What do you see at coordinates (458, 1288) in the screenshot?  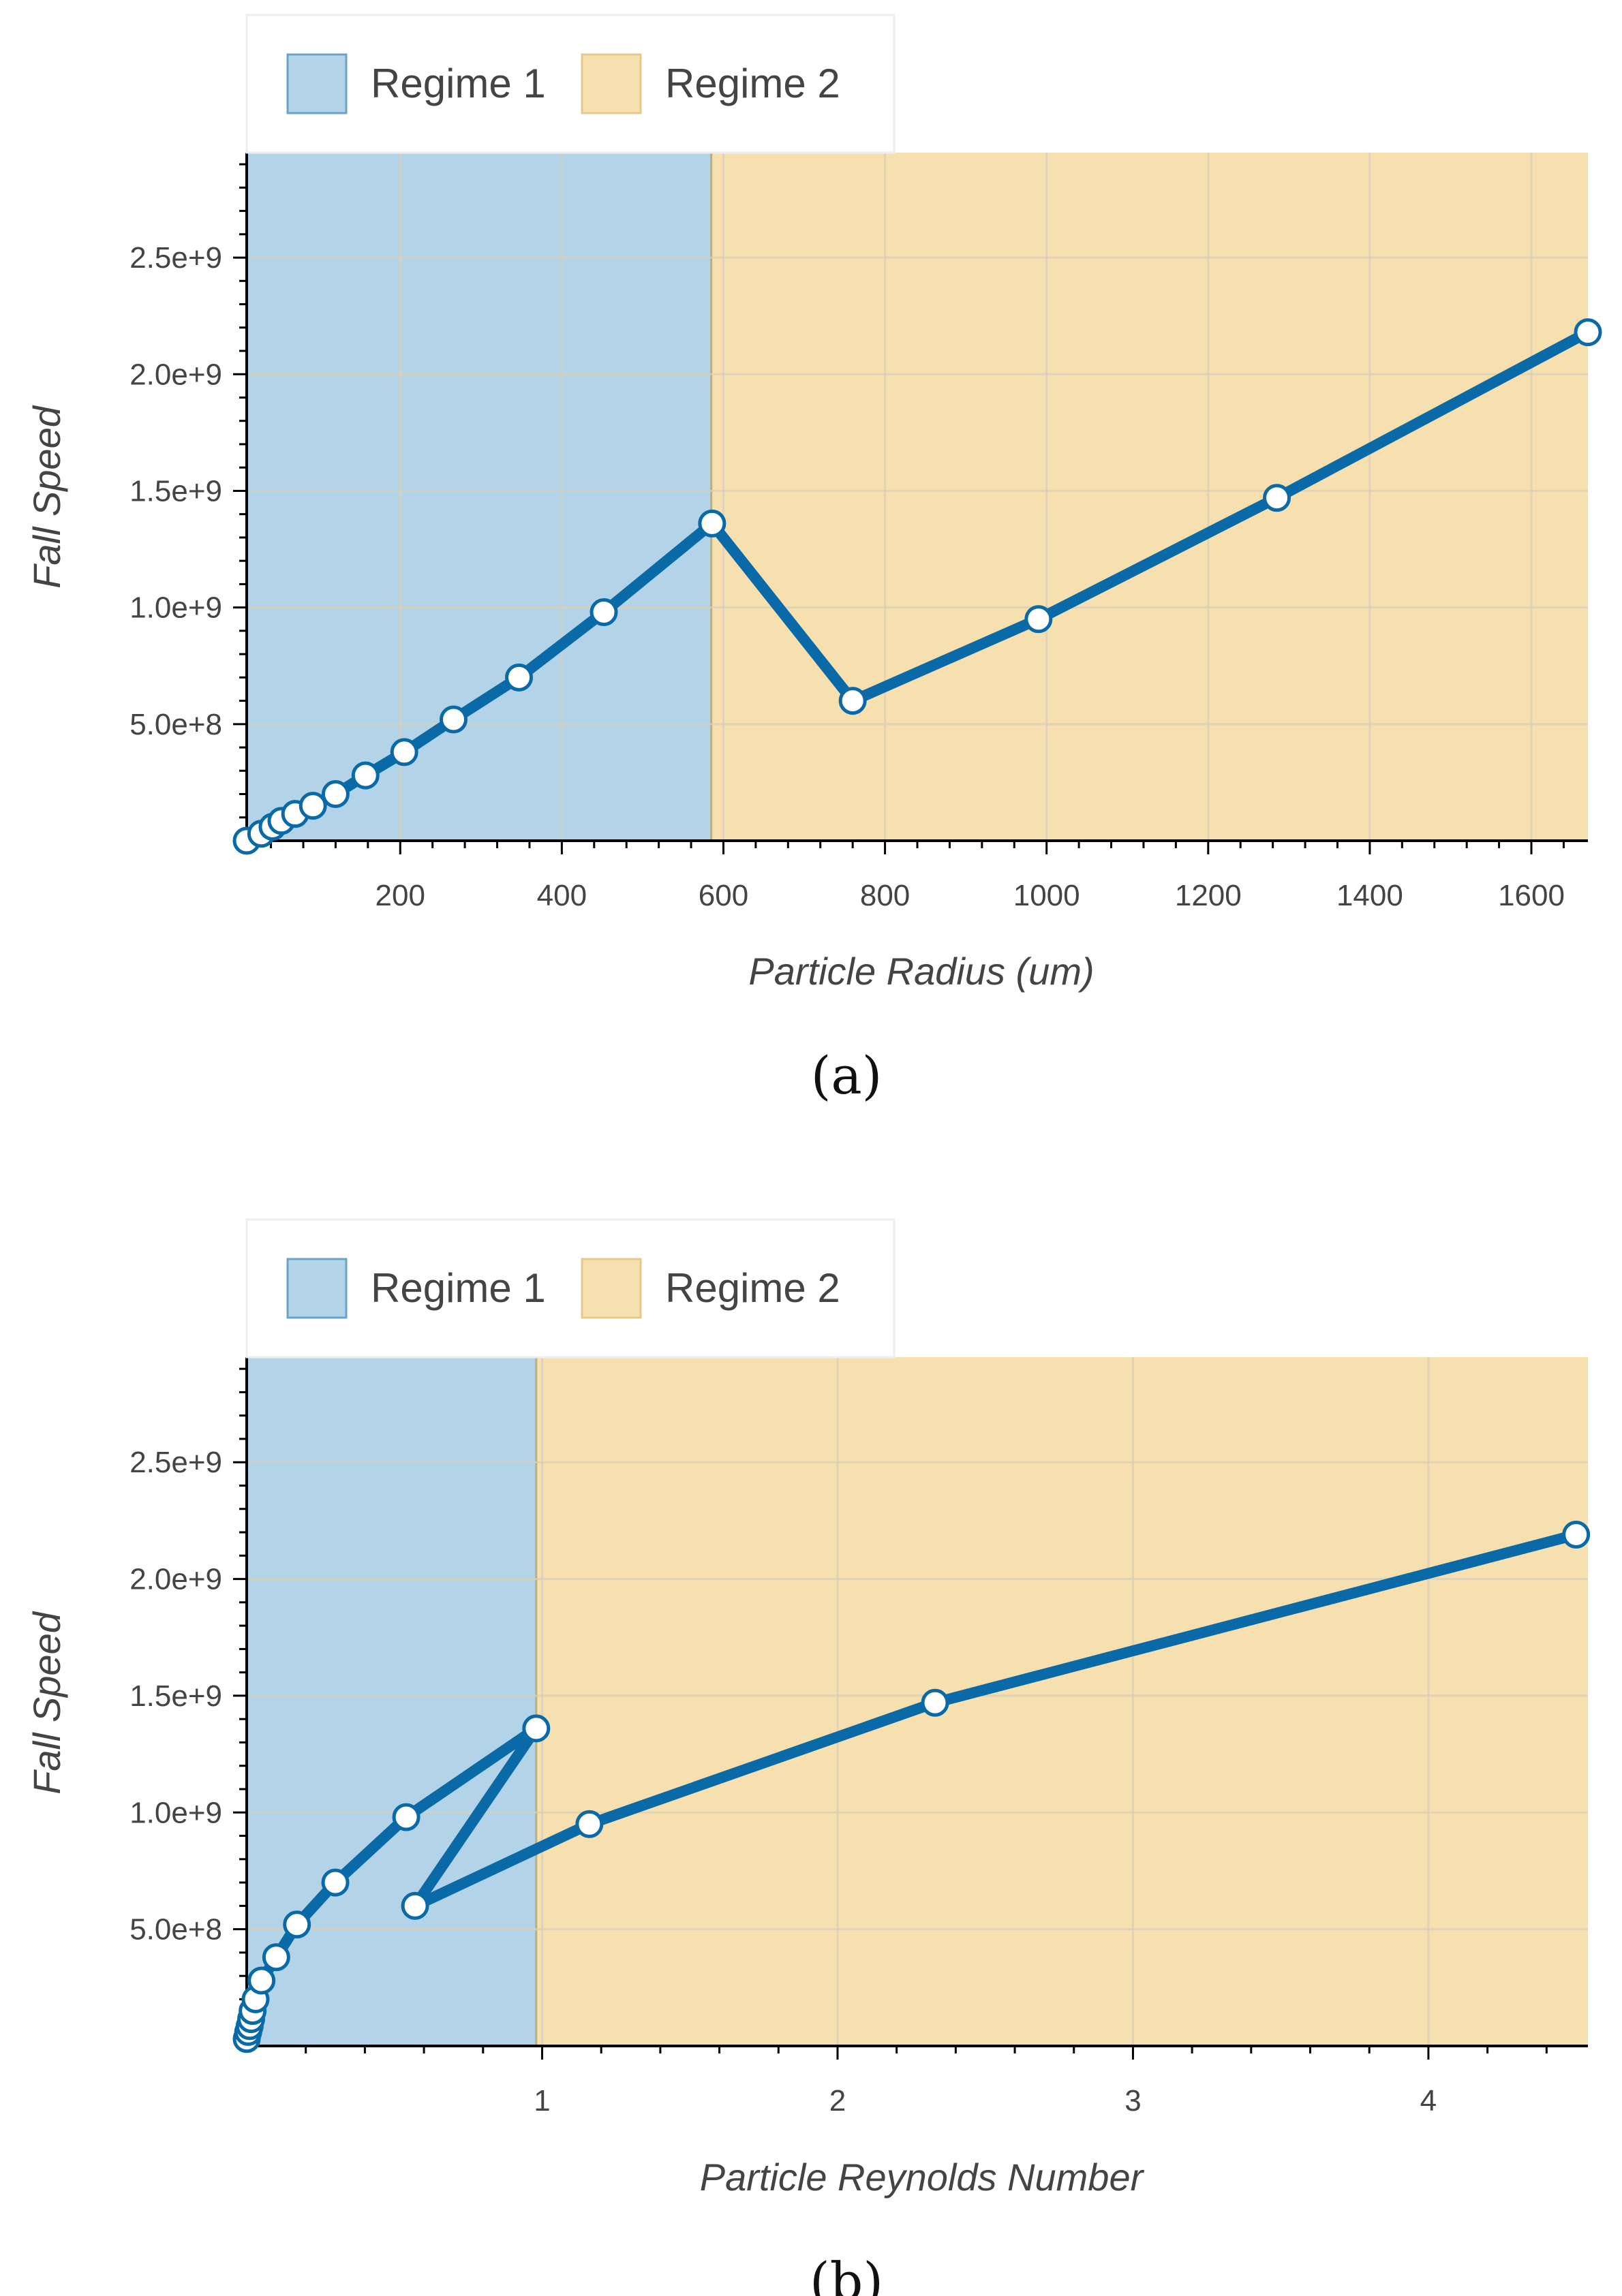 I see `legend-label-regime-1-b: Regime 1` at bounding box center [458, 1288].